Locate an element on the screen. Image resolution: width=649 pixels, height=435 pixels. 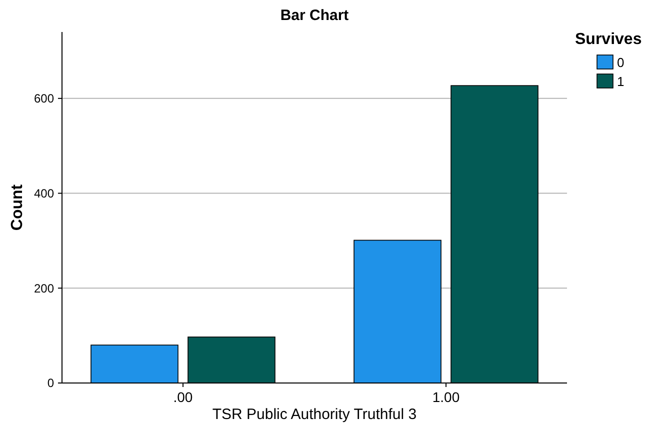
x-tick-label: 1.00 is located at coordinates (446, 397).